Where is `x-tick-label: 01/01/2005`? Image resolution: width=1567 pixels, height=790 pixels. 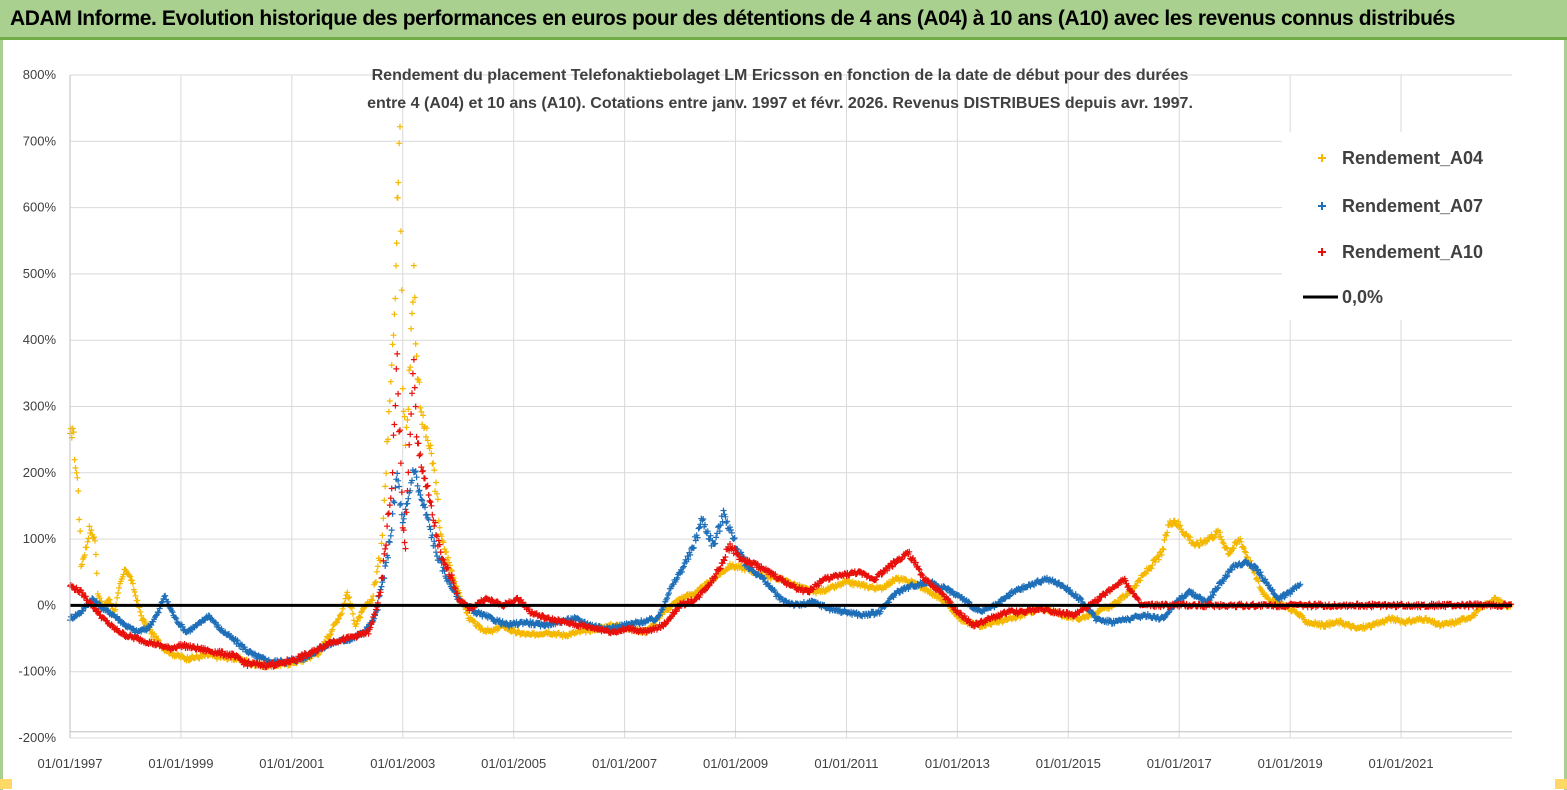
x-tick-label: 01/01/2005 is located at coordinates (513, 763).